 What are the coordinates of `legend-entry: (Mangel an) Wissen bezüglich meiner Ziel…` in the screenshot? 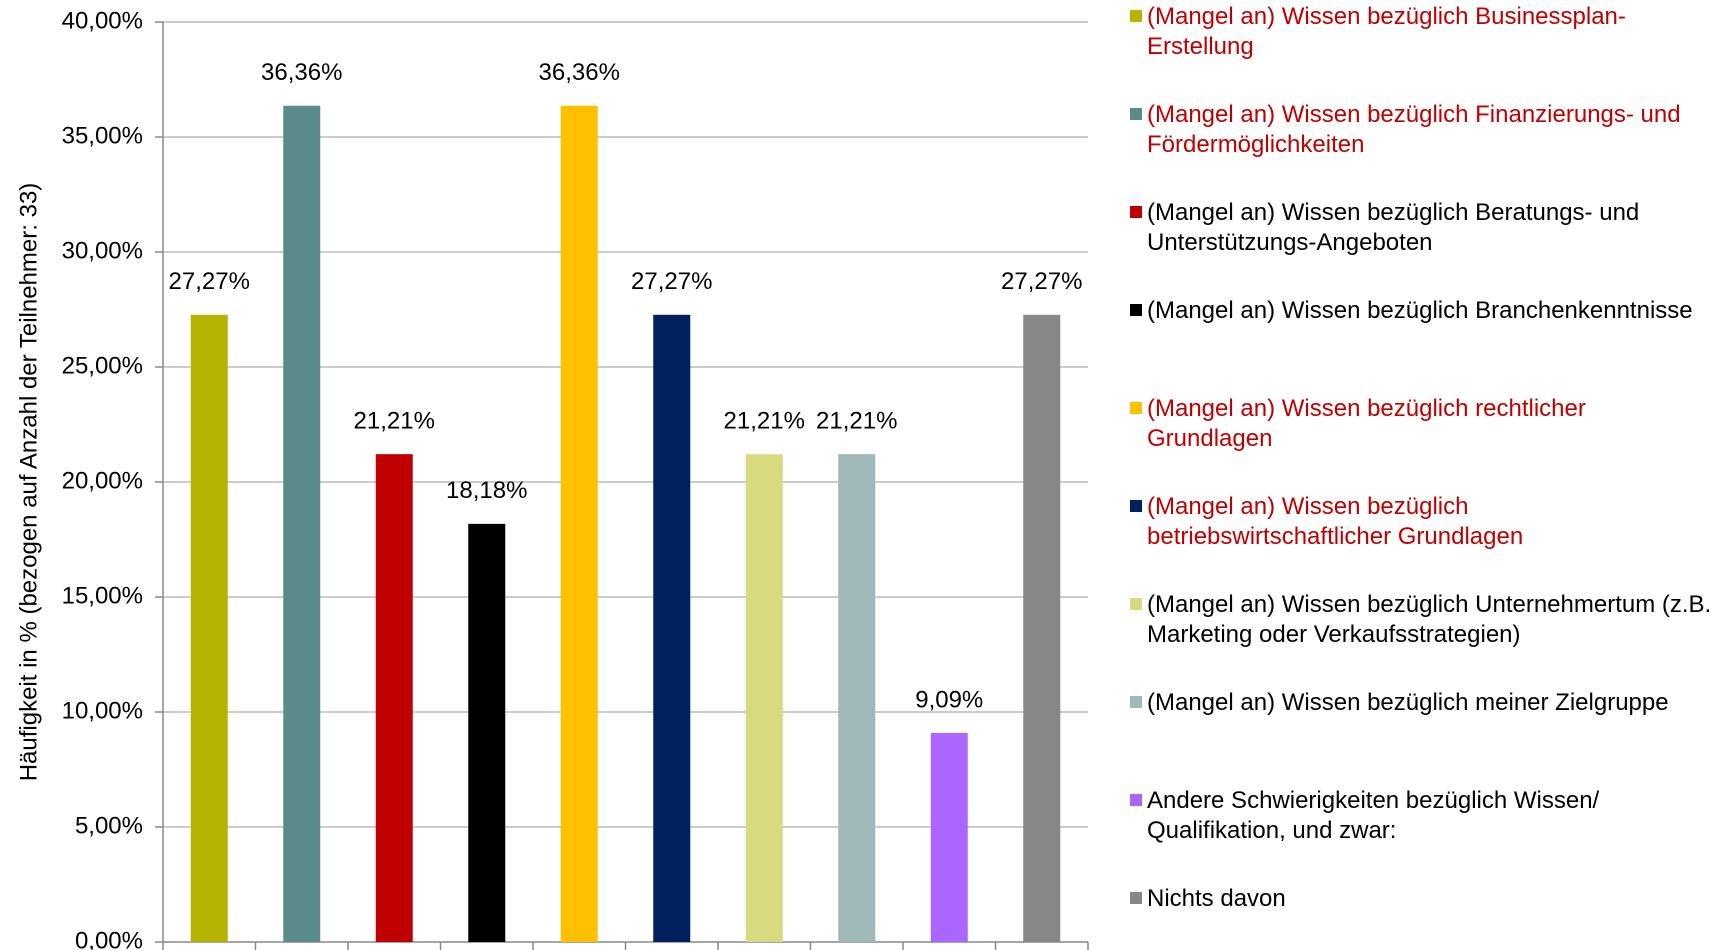 It's located at (1423, 703).